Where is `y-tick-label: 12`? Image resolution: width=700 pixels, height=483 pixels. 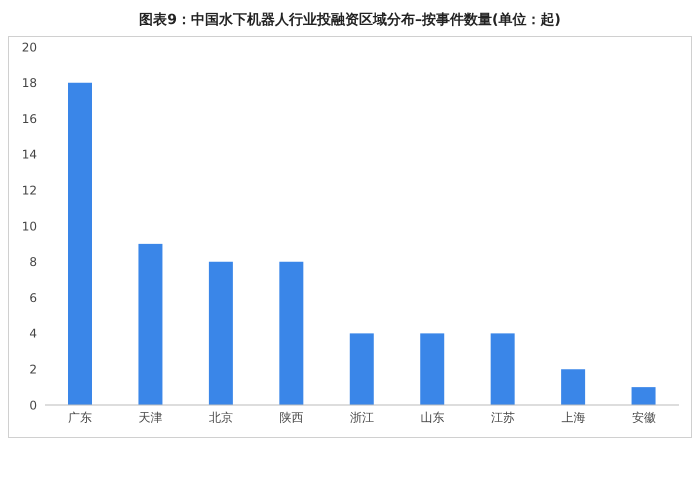 y-tick-label: 12 is located at coordinates (29, 190).